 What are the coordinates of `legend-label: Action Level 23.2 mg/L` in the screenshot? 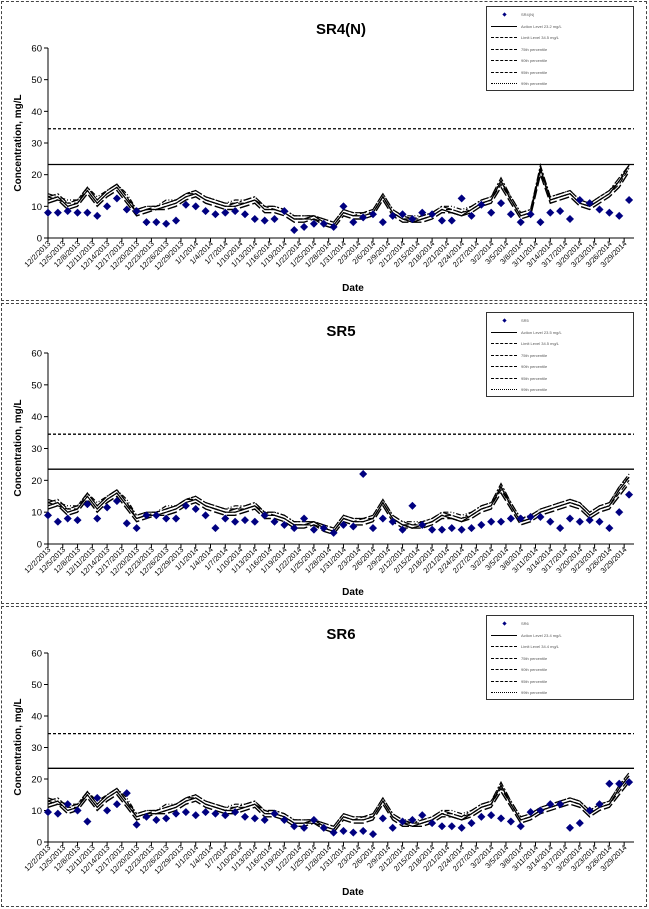 It's located at (541, 26).